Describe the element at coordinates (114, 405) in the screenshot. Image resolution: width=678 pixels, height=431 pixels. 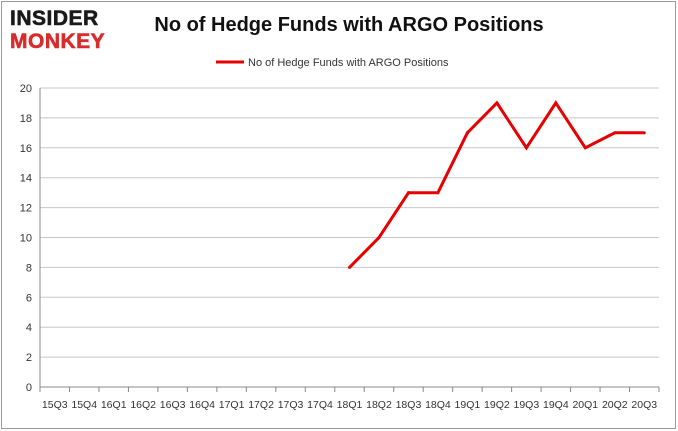
I see `x-tick-label: 16Q1` at that location.